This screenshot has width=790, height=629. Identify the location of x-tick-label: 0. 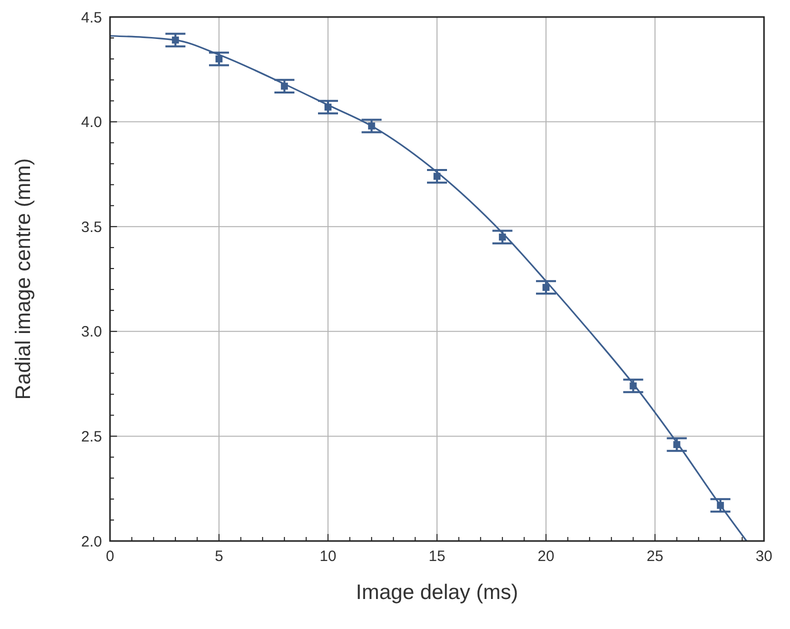
(110, 556).